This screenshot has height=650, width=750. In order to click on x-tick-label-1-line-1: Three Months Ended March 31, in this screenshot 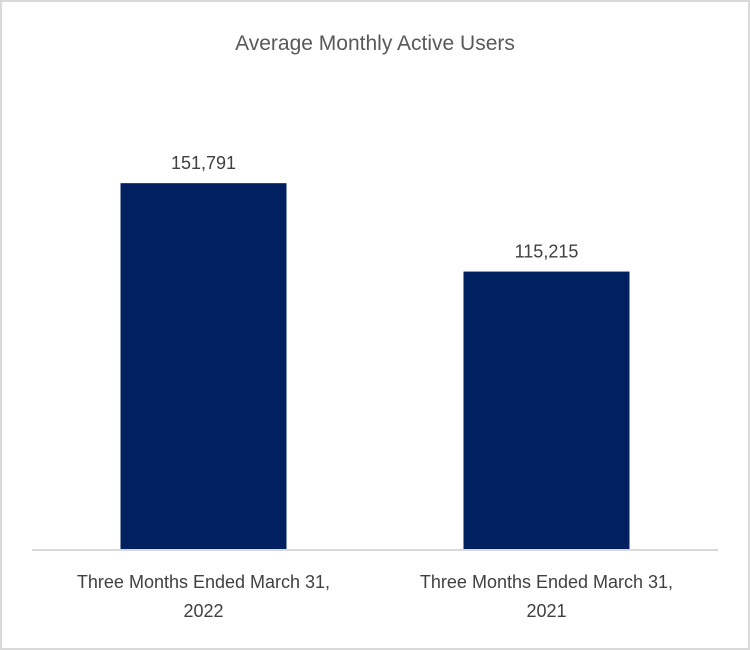, I will do `click(203, 582)`.